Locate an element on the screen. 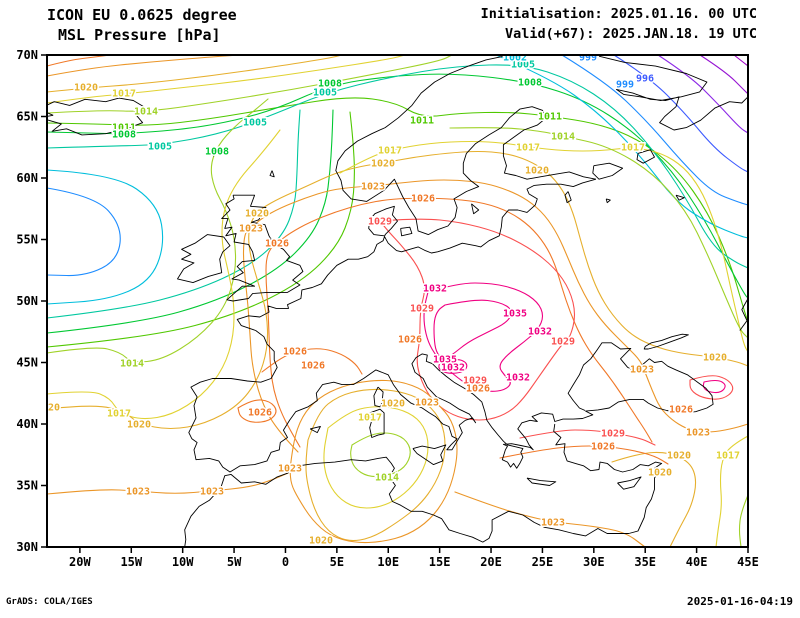  x-axis-label: 20W is located at coordinates (80, 562).